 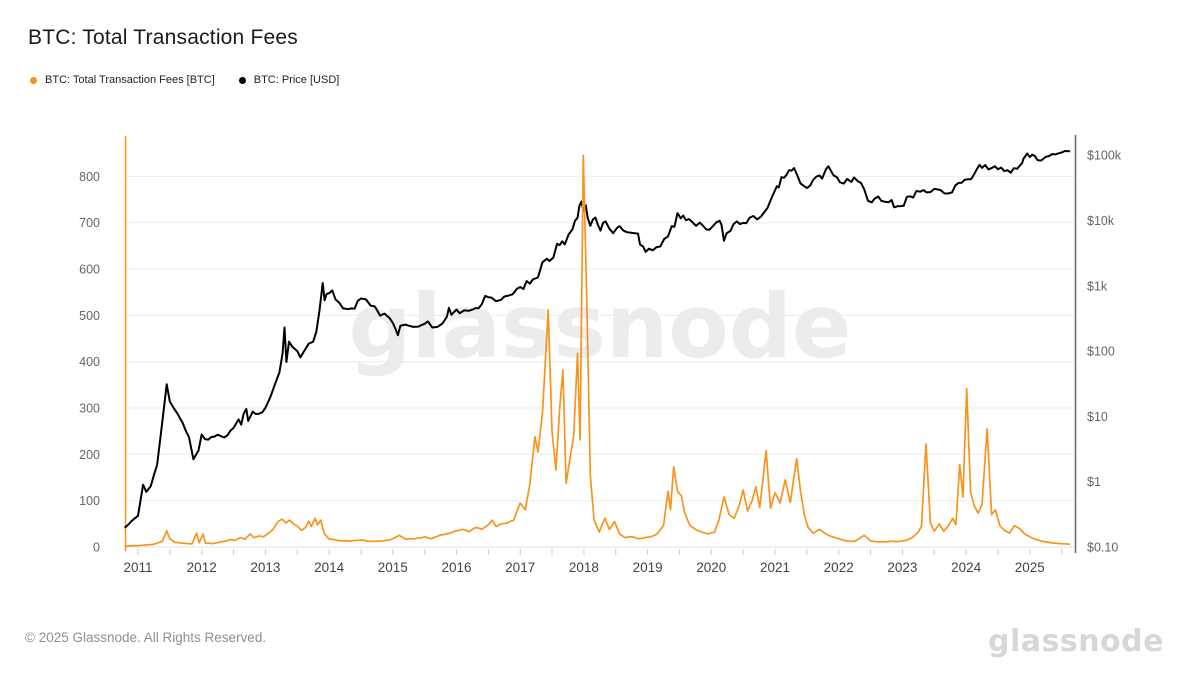 What do you see at coordinates (1097, 417) in the screenshot?
I see `y-right-tick-label: $10` at bounding box center [1097, 417].